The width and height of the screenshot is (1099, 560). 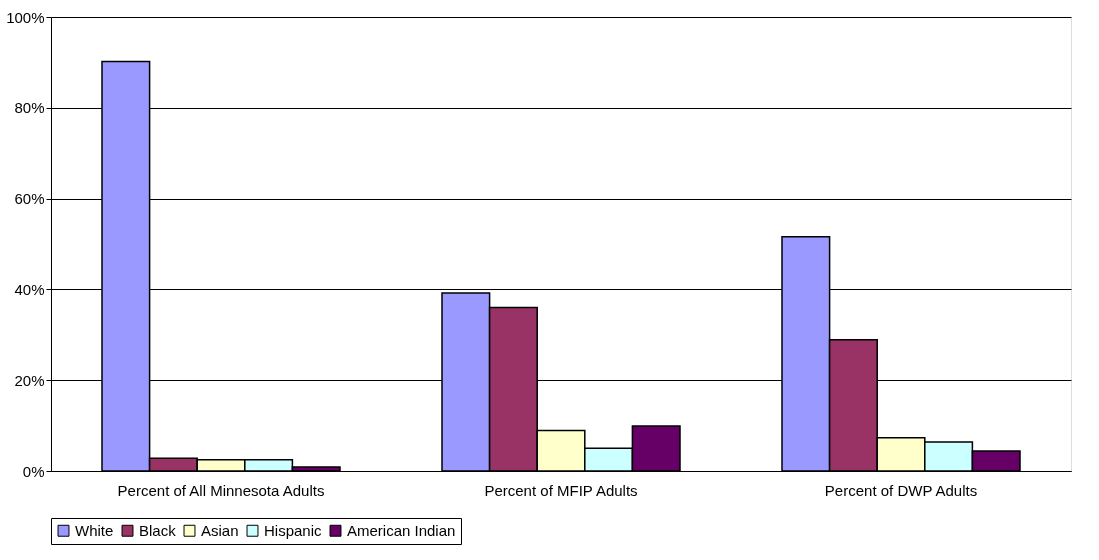 I want to click on x-tick-label: Percent of All Minnesota Adults, so click(x=221, y=490).